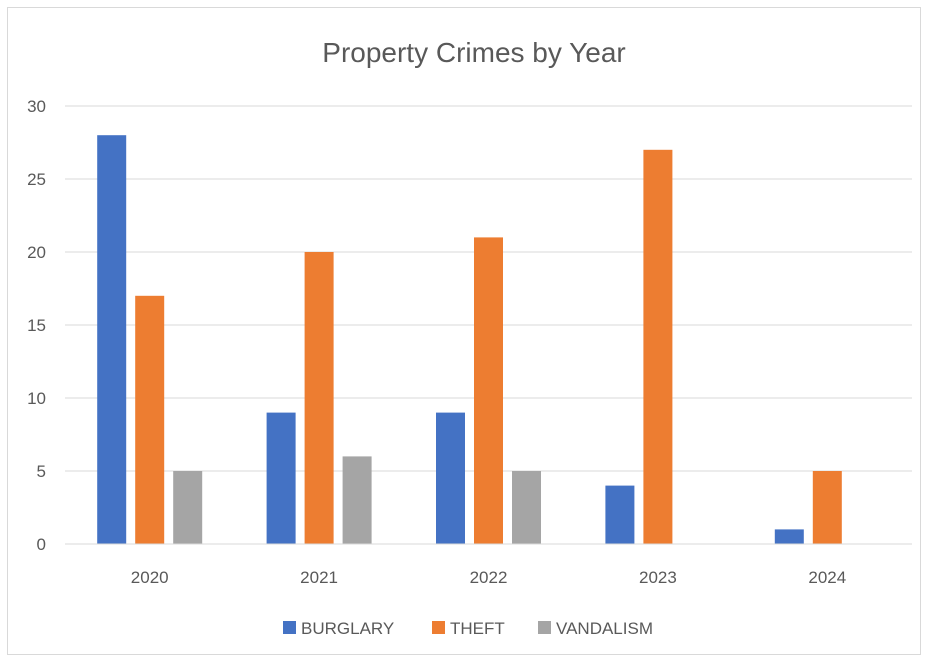 Image resolution: width=930 pixels, height=664 pixels. Describe the element at coordinates (438, 627) in the screenshot. I see `legend-swatch-theft` at that location.